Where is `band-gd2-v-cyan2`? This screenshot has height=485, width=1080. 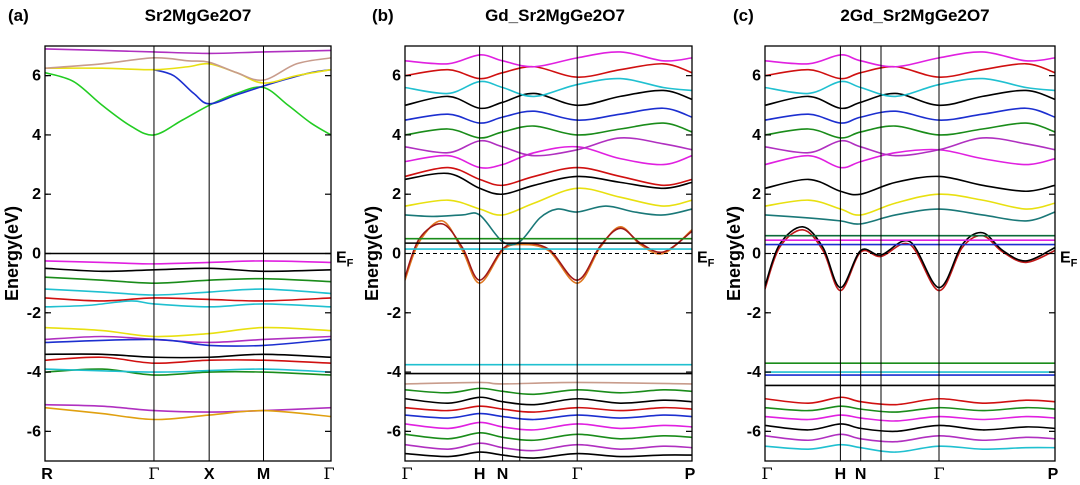 band-gd2-v-cyan2 is located at coordinates (910, 448).